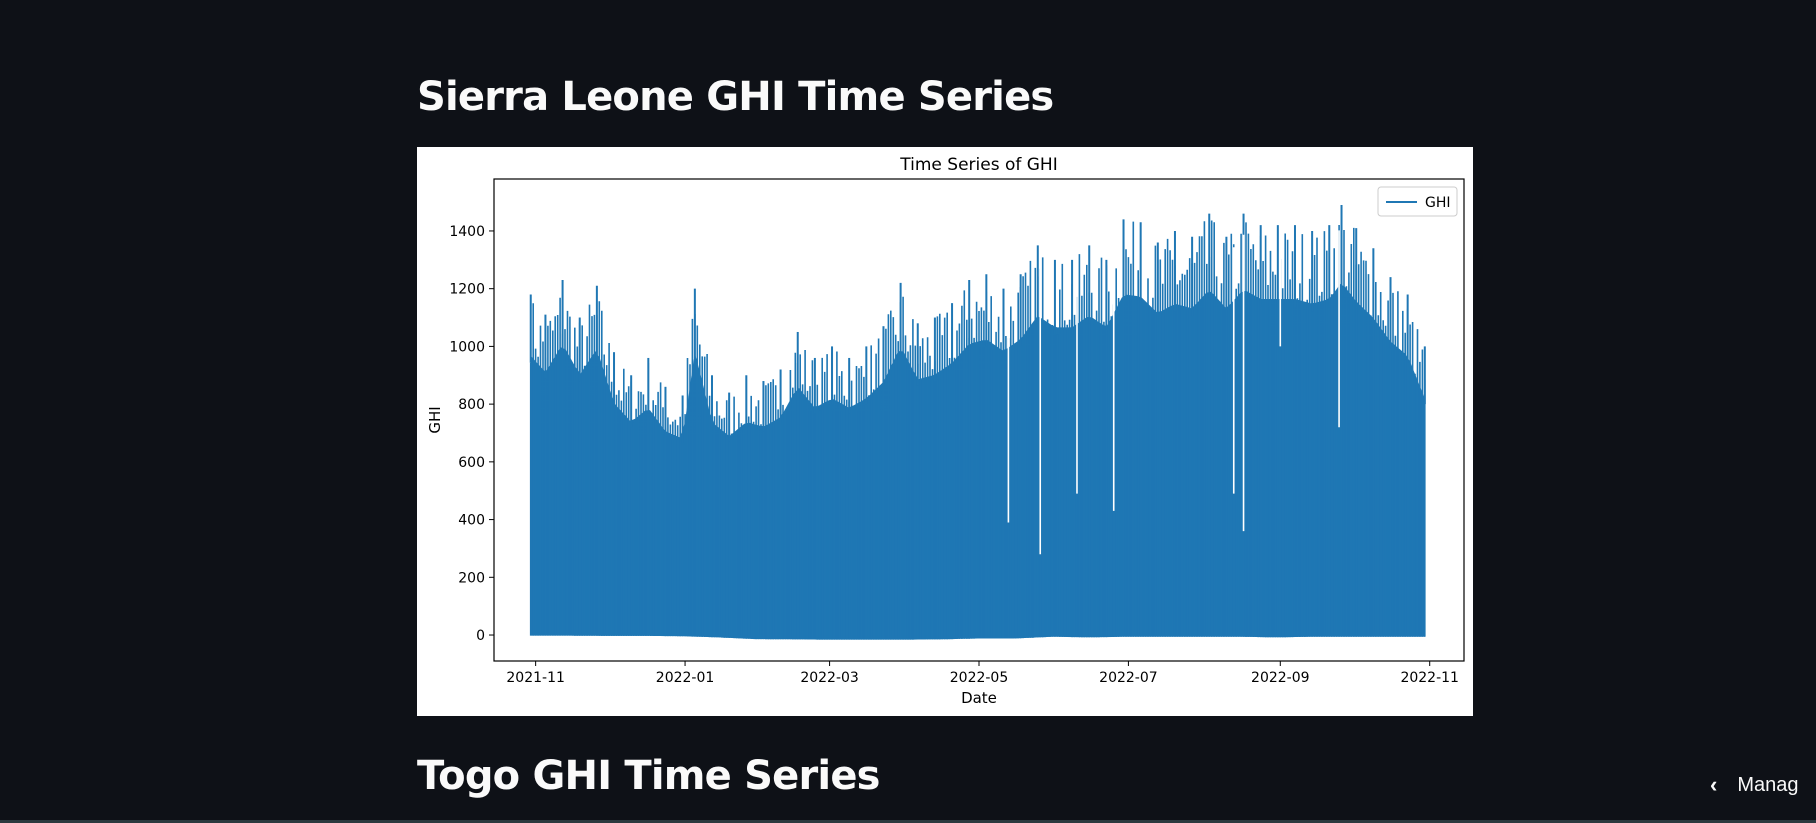 This screenshot has width=1816, height=823. I want to click on y-tick-label: 1000, so click(467, 347).